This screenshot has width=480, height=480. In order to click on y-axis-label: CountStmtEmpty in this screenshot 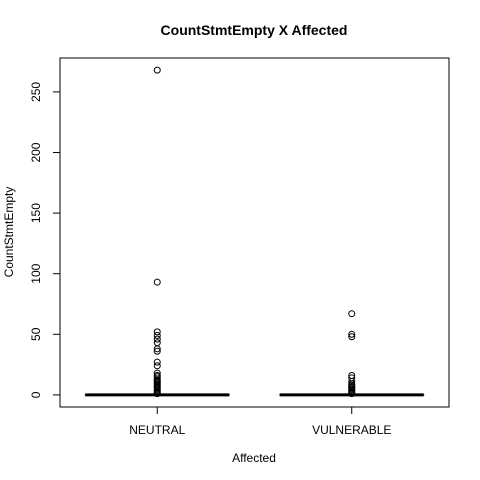, I will do `click(9, 232)`.